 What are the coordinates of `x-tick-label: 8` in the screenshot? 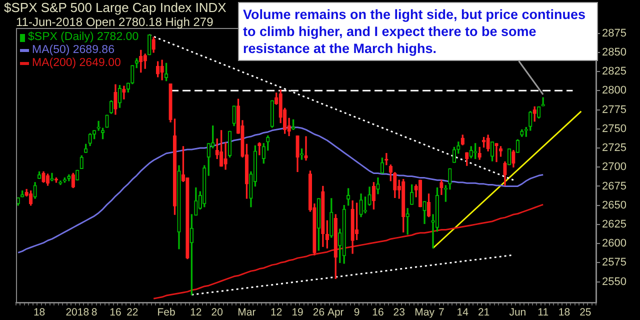 It's located at (94, 312).